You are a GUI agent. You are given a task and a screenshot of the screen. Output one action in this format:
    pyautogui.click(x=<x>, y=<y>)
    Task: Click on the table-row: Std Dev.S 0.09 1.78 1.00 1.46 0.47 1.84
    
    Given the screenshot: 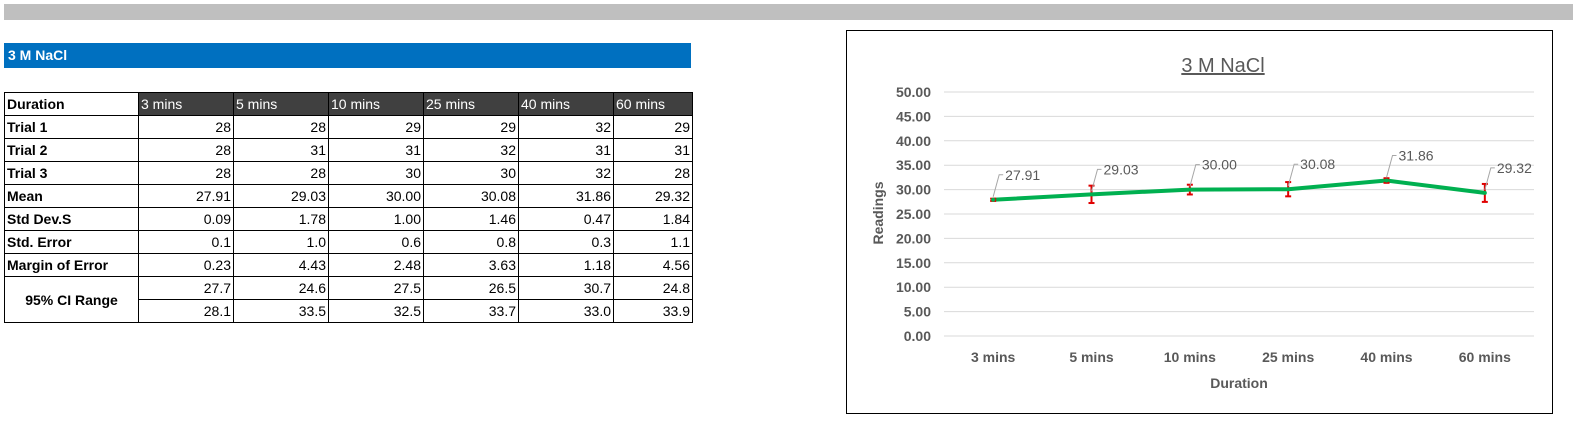 What is the action you would take?
    pyautogui.click(x=348, y=219)
    